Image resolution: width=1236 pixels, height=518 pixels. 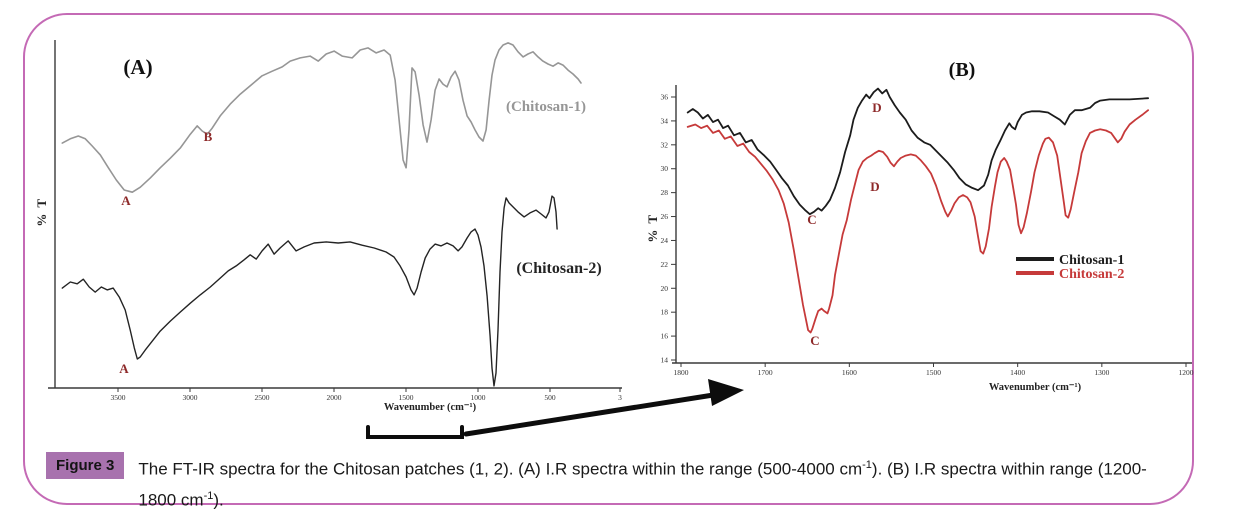 I want to click on panel-b-y-tick-label: 28, so click(x=665, y=192).